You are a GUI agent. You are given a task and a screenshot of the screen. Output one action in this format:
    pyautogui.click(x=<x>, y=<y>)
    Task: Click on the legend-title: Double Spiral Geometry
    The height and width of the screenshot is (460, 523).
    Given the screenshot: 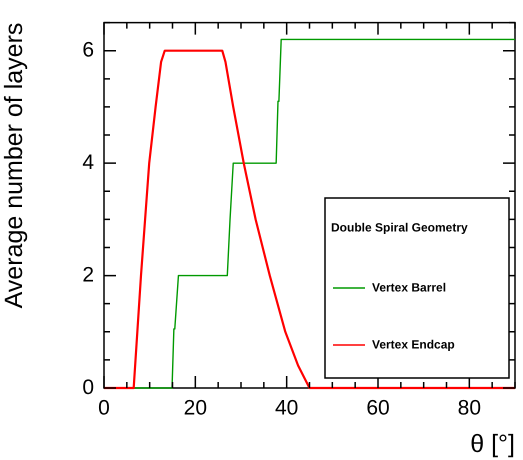 What is the action you would take?
    pyautogui.click(x=399, y=227)
    